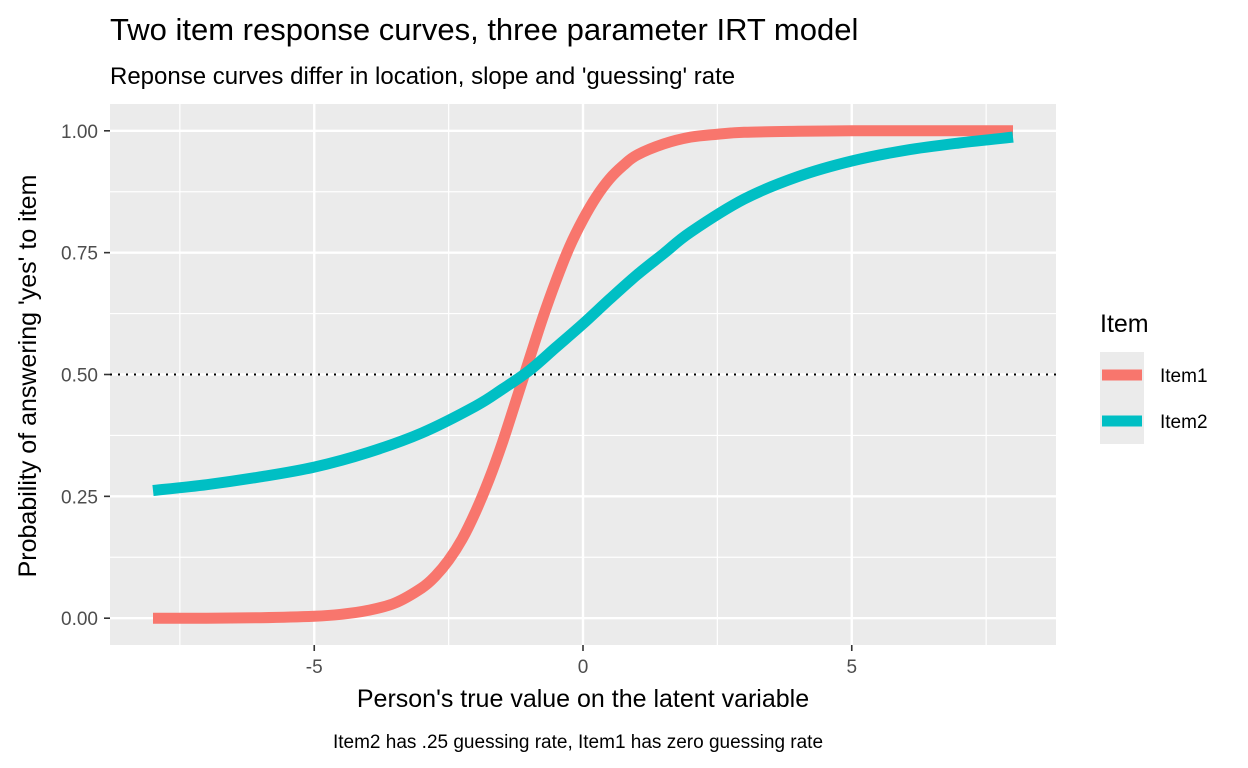 The image size is (1248, 768). Describe the element at coordinates (79, 497) in the screenshot. I see `y-tick-label: 0.25` at that location.